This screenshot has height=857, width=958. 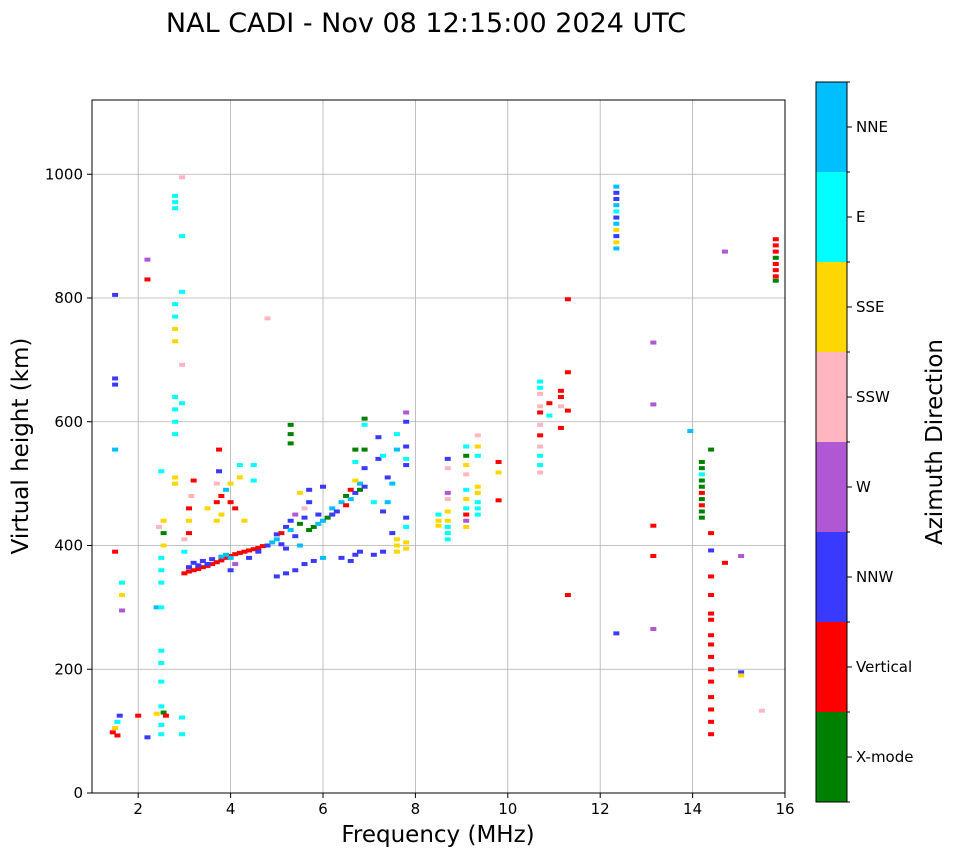 I want to click on y-tick-label: 1000, so click(x=64, y=174).